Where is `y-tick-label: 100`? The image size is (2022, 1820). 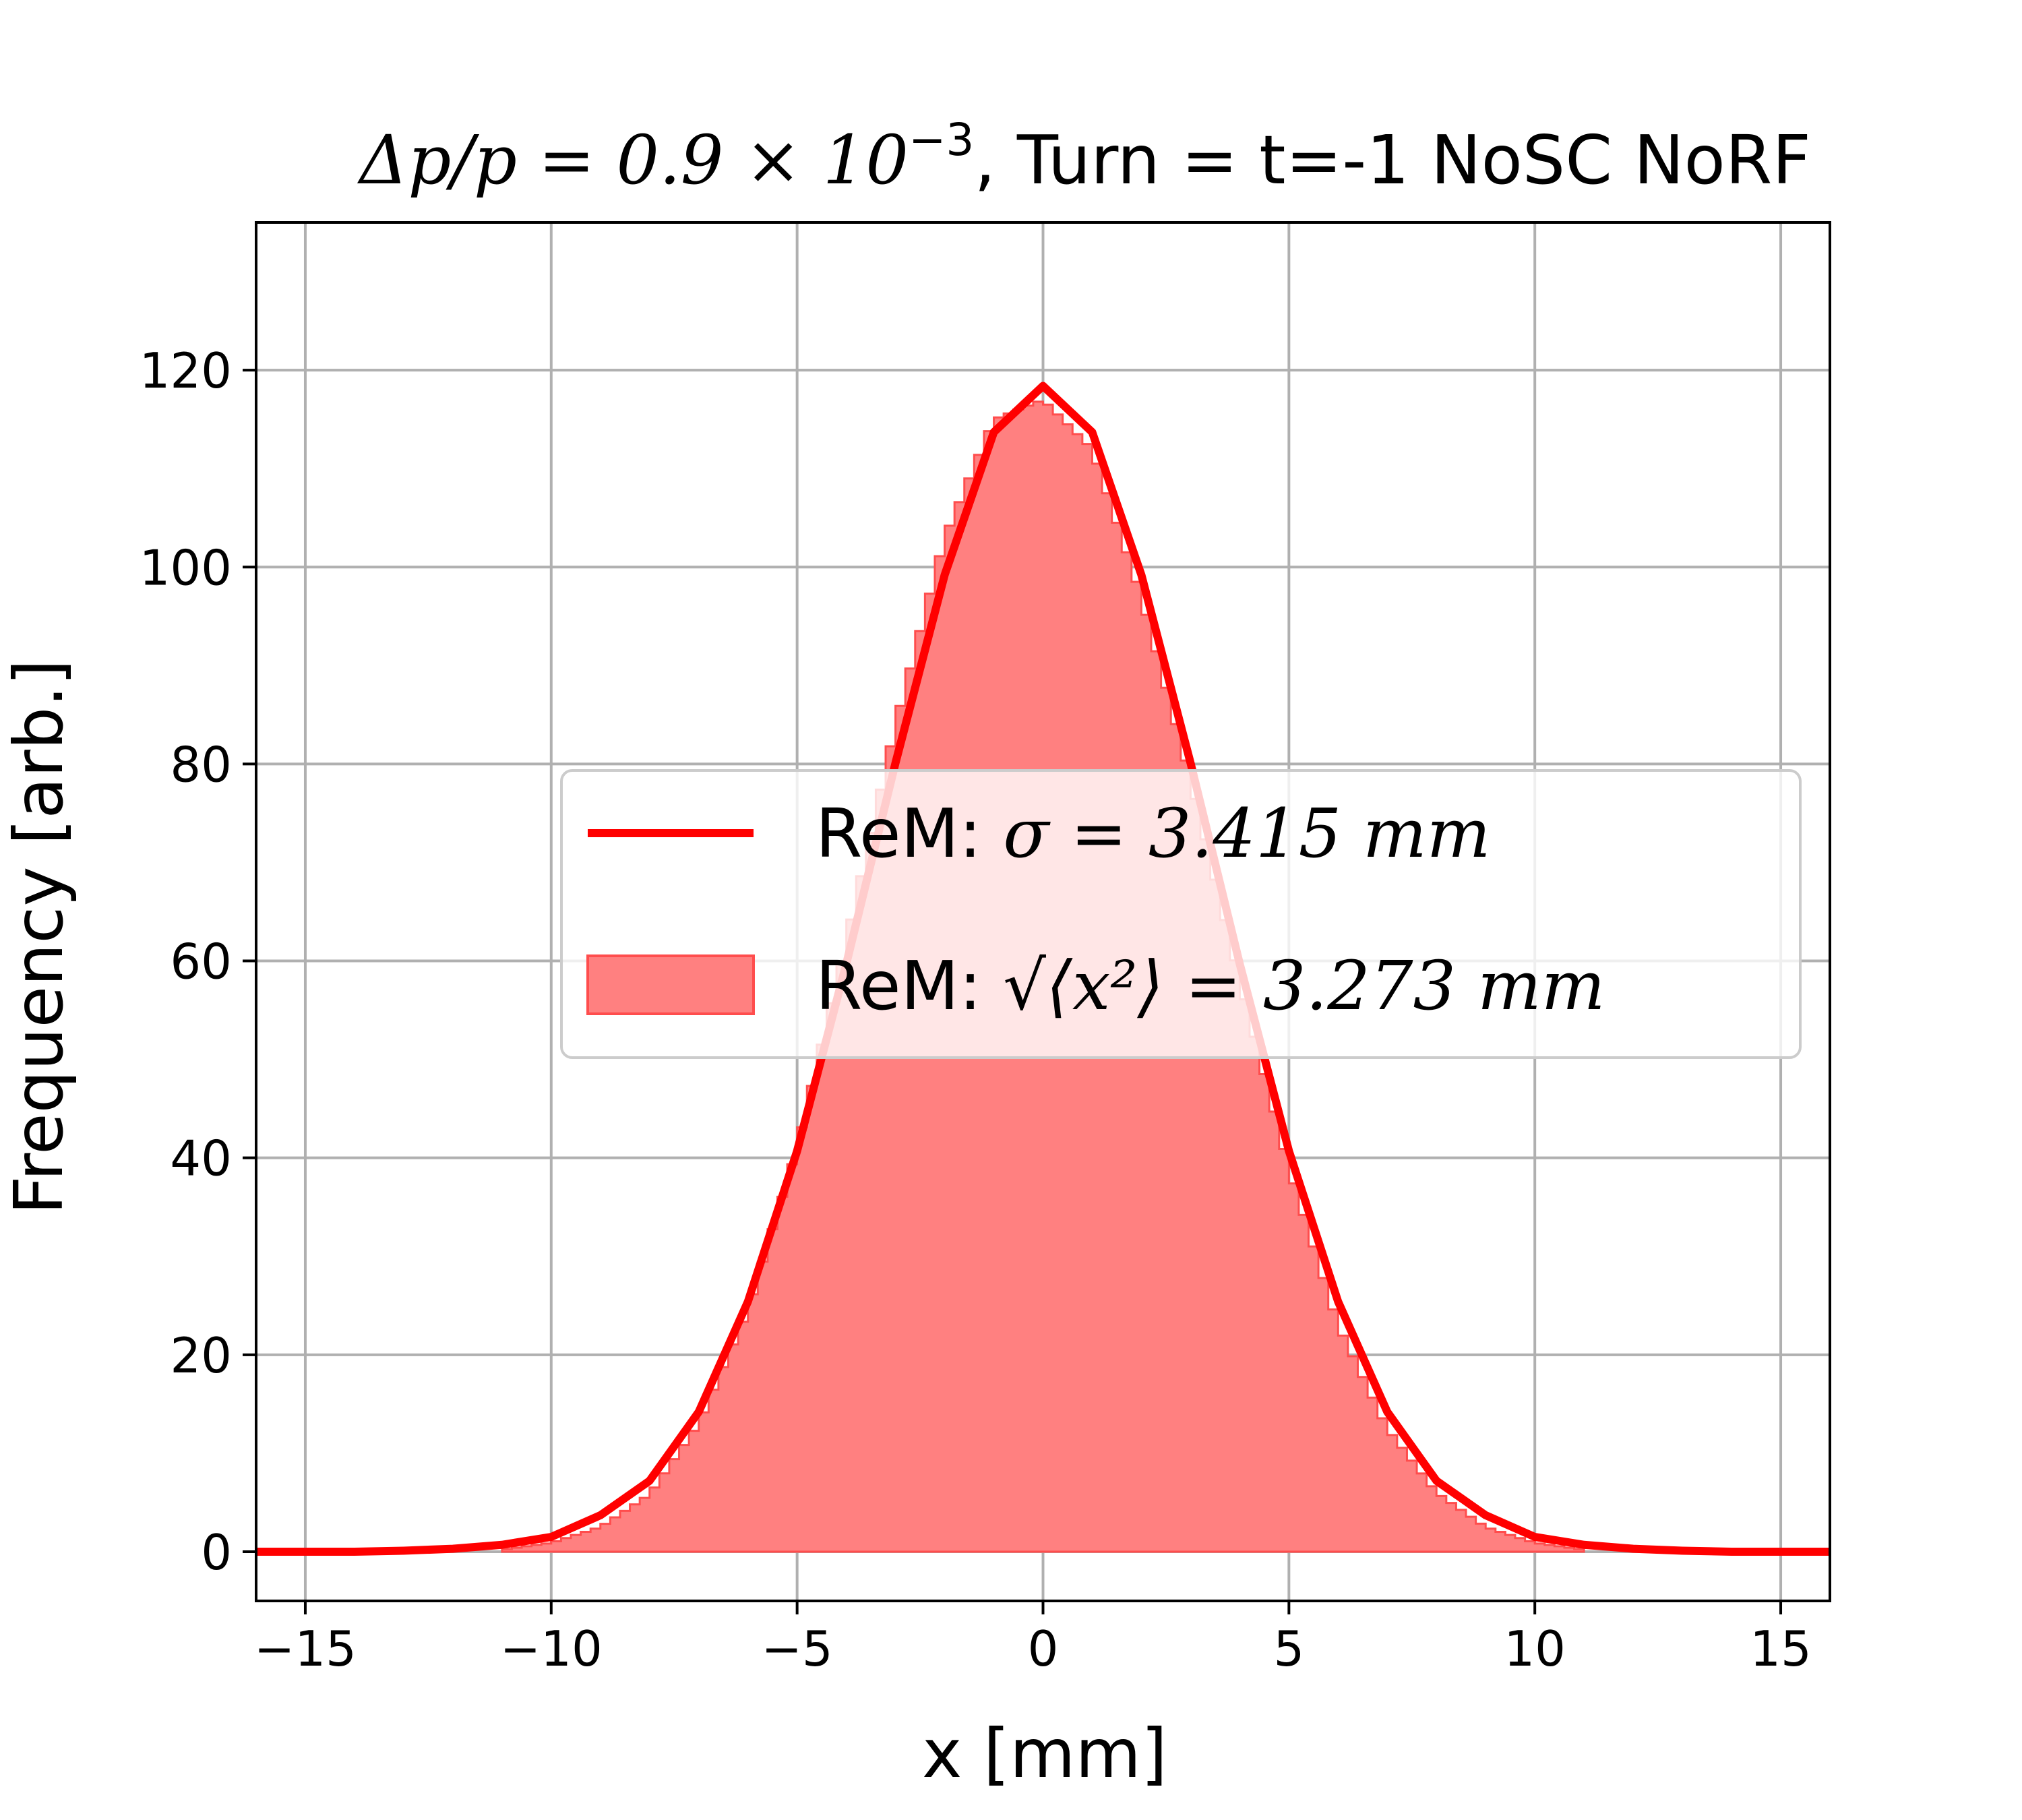
y-tick-label: 100 is located at coordinates (186, 567).